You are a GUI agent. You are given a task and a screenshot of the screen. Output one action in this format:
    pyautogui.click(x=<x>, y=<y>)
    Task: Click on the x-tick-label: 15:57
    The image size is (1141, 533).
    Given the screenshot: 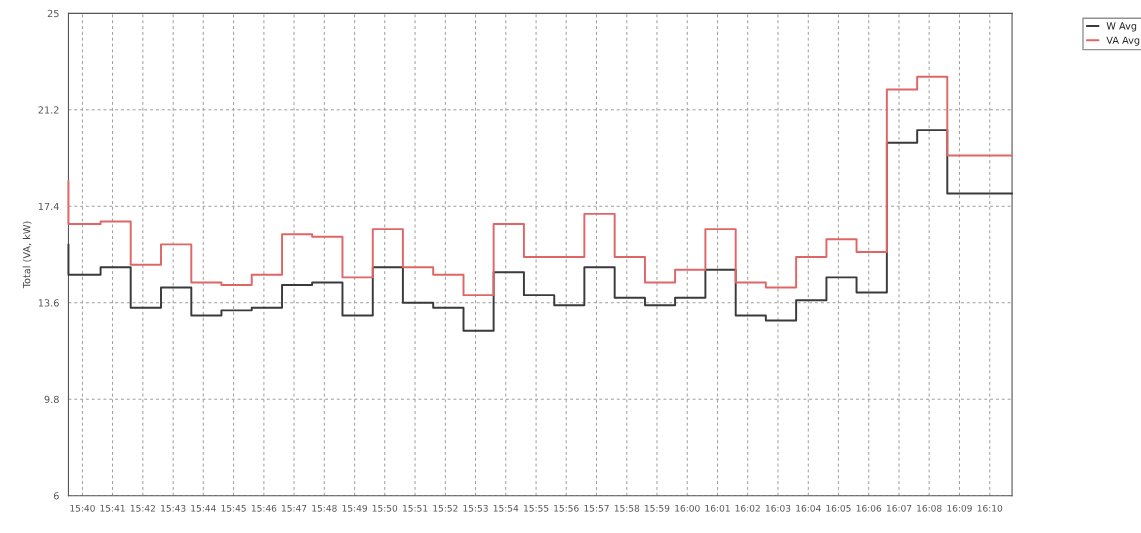 What is the action you would take?
    pyautogui.click(x=596, y=508)
    